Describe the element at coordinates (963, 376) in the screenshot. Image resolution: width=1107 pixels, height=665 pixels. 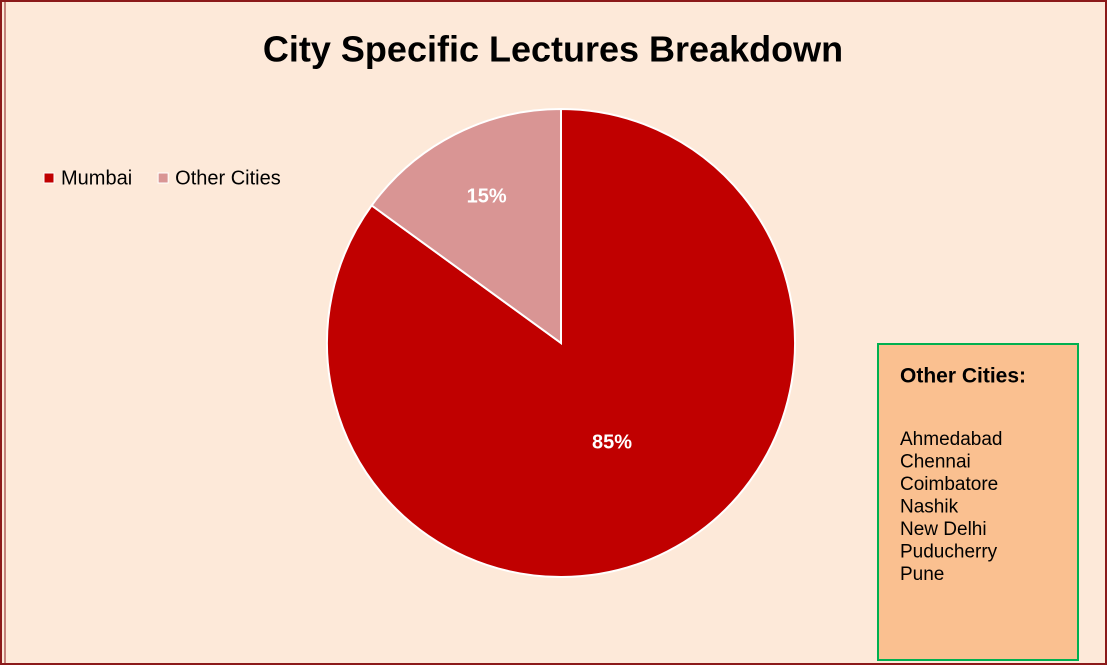
I see `annotation-title: Other Cities:` at that location.